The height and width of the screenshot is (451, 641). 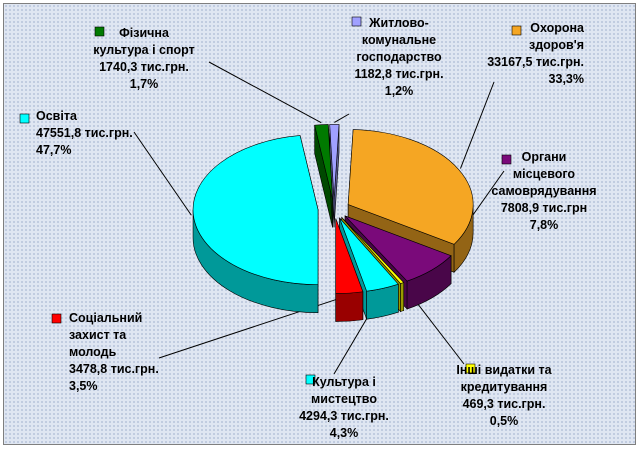 What do you see at coordinates (310, 379) in the screenshot?
I see `legend-swatch-kultura` at bounding box center [310, 379].